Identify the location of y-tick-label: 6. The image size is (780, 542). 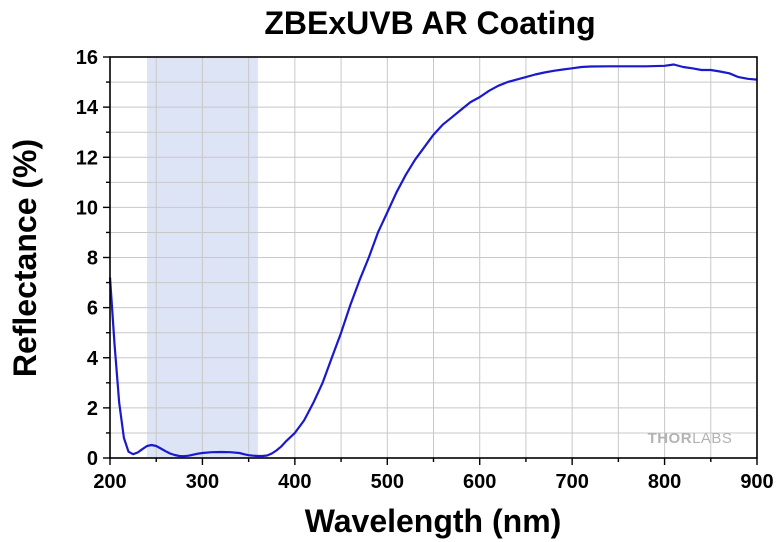
(92, 309).